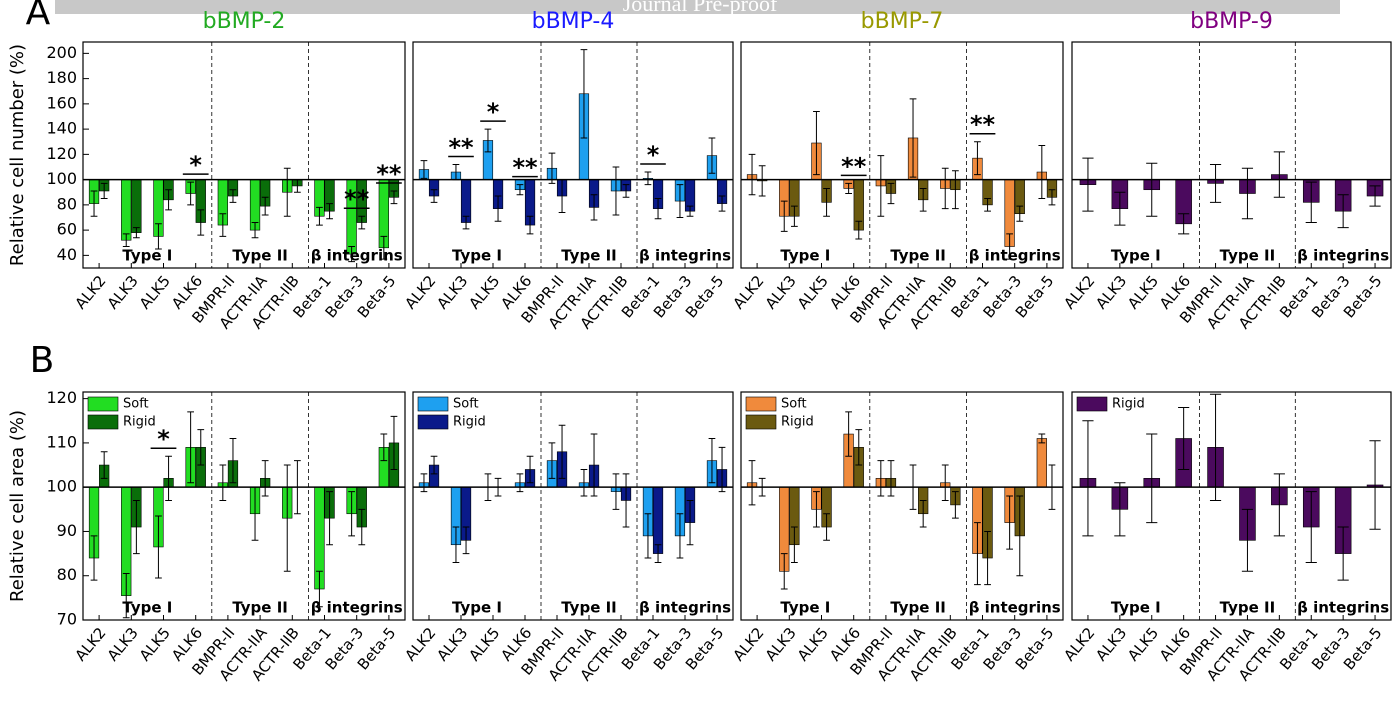  What do you see at coordinates (700, 8) in the screenshot?
I see `watermark: Journal Pre-proof` at bounding box center [700, 8].